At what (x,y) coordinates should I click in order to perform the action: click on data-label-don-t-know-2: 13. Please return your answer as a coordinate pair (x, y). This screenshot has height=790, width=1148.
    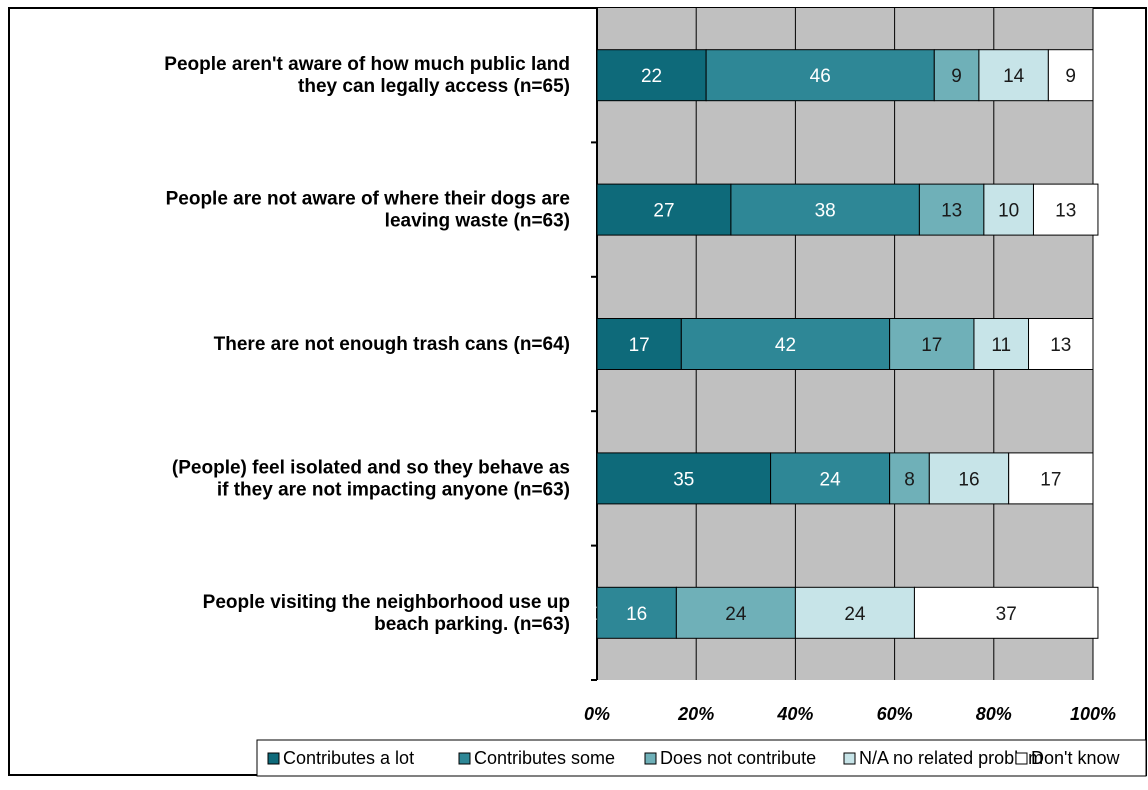
    Looking at the image, I should click on (1065, 211).